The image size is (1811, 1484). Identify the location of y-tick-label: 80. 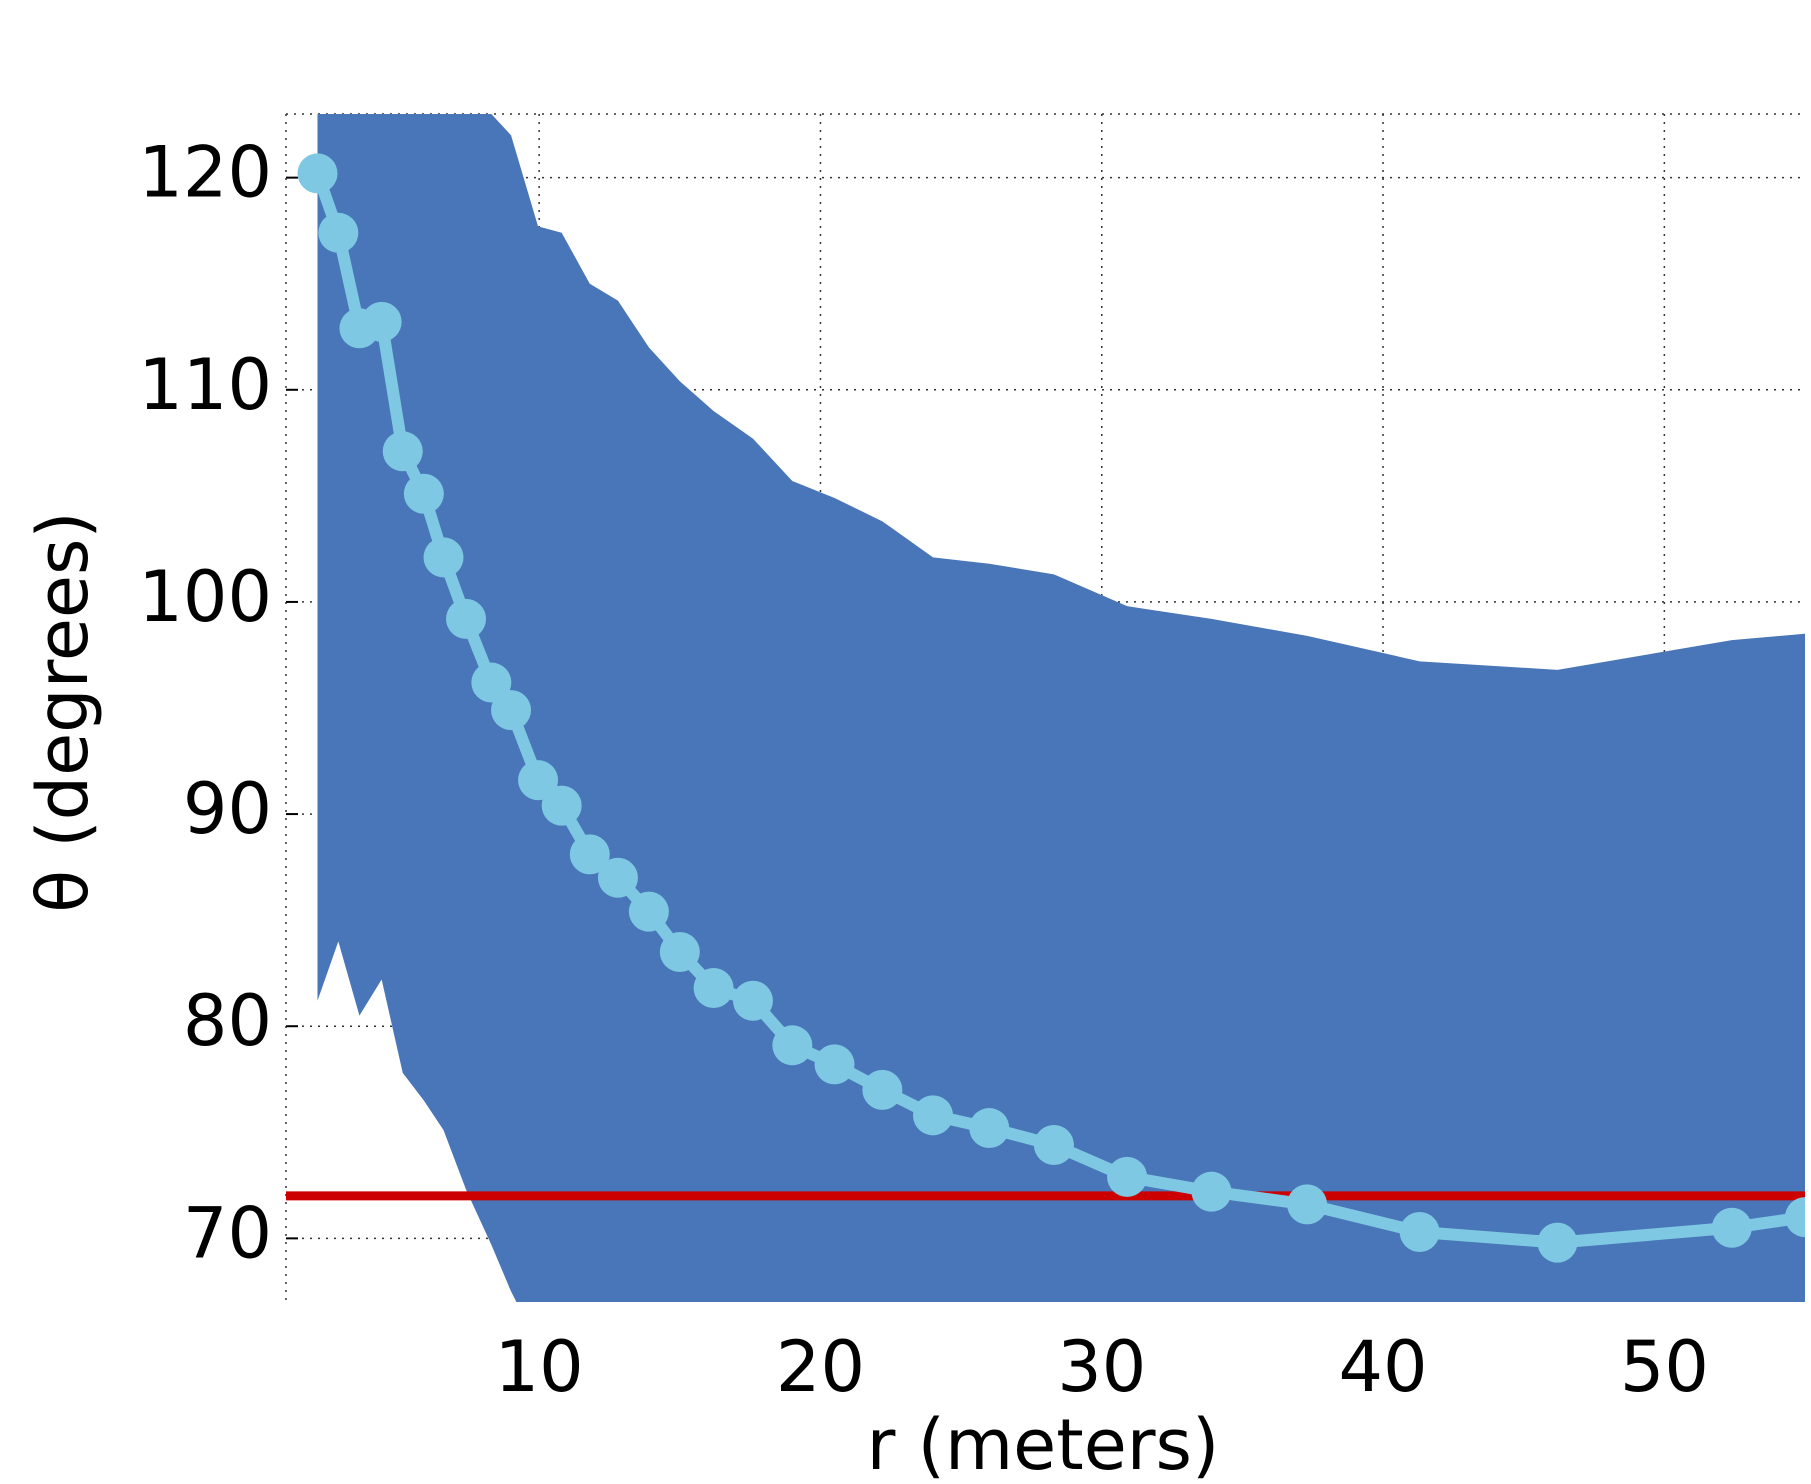
(227, 1021).